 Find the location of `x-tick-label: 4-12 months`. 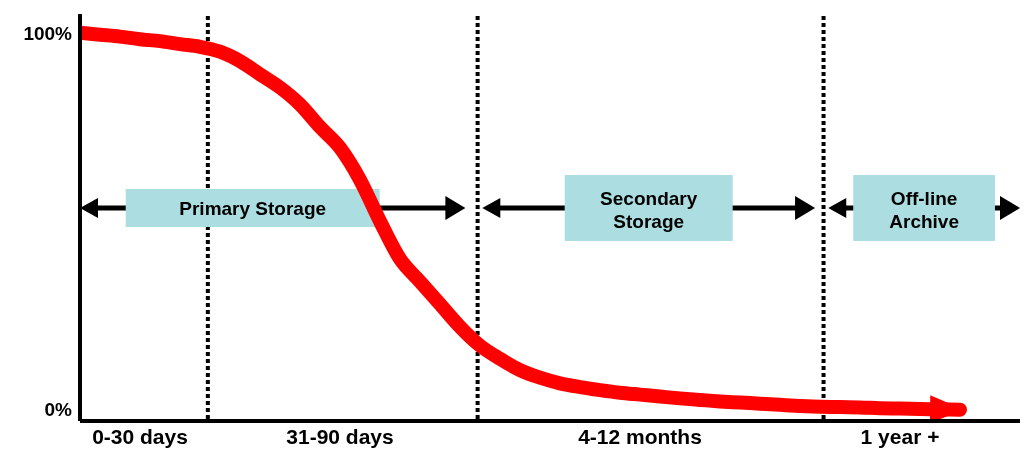

x-tick-label: 4-12 months is located at coordinates (640, 436).